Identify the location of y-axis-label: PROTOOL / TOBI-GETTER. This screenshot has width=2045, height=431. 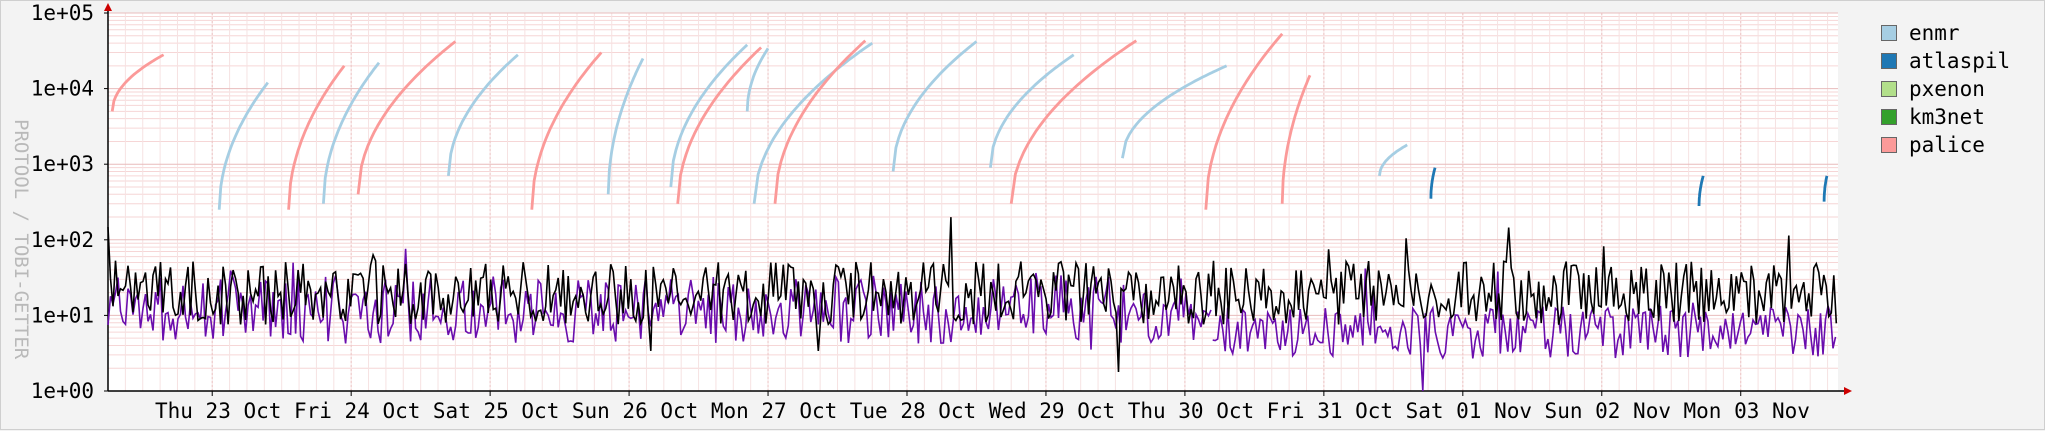
(21, 239).